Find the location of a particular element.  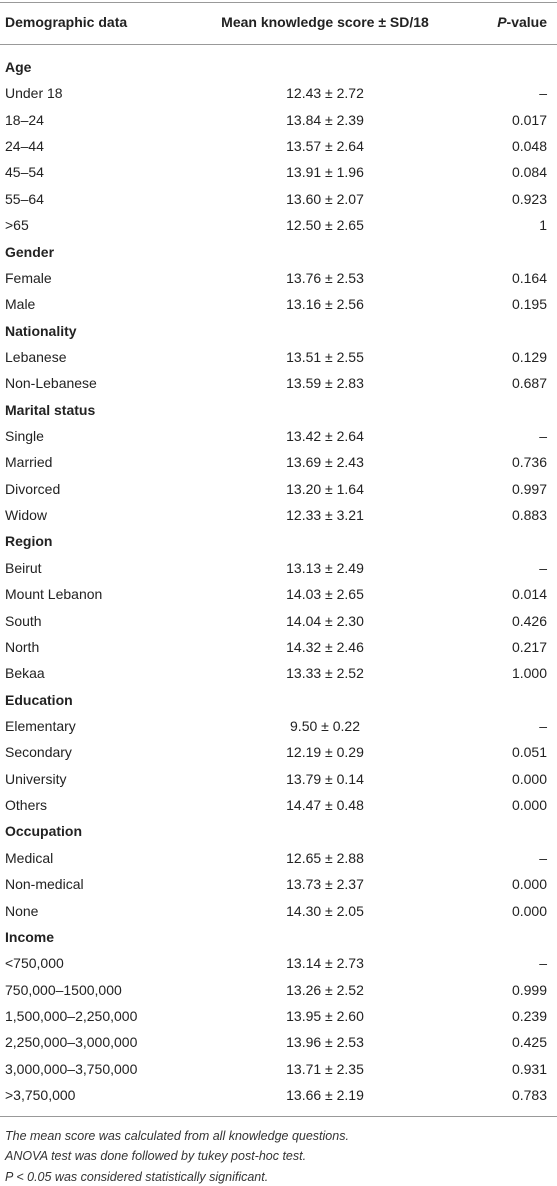

cell: 750,000–1500,000 is located at coordinates (63, 989).